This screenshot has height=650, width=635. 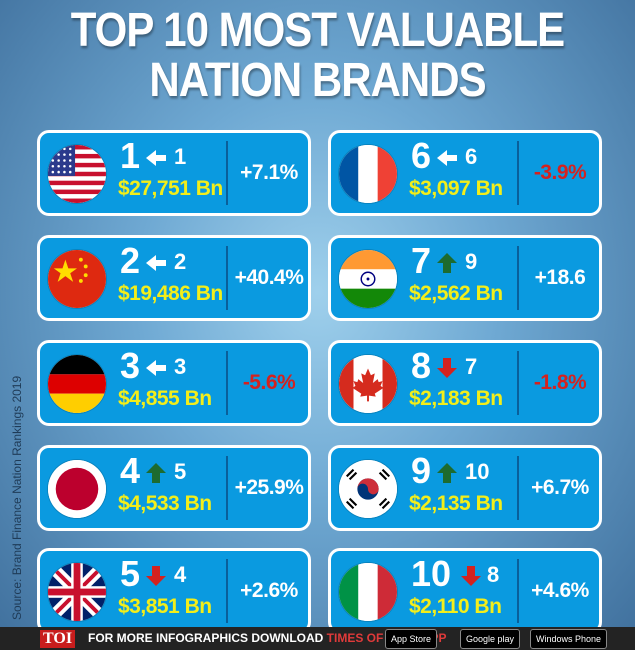 What do you see at coordinates (180, 471) in the screenshot?
I see `previous-rank: 5` at bounding box center [180, 471].